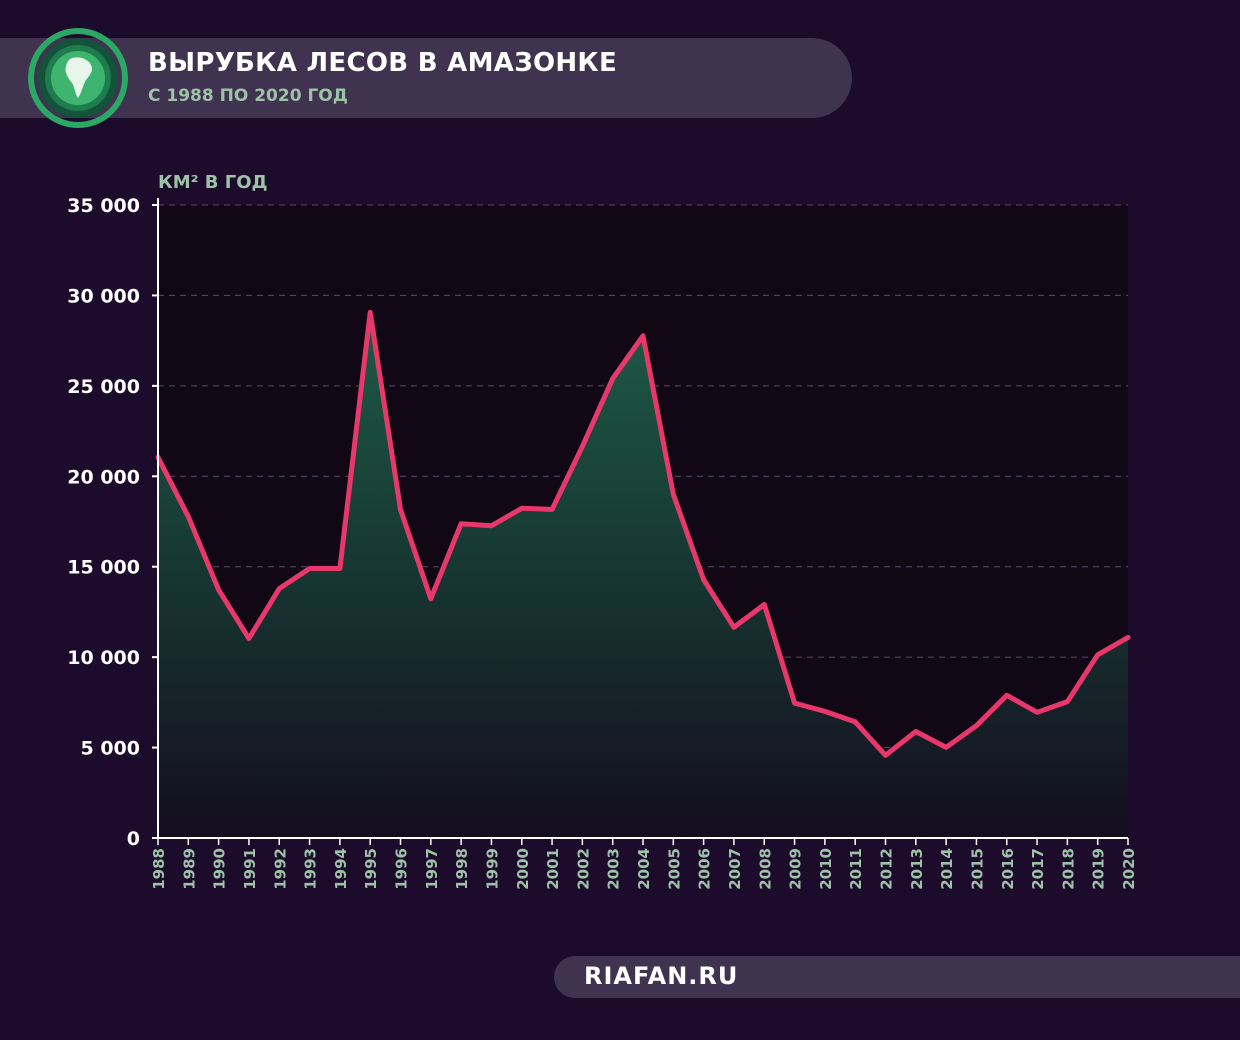 This screenshot has height=1040, width=1240. I want to click on x-tick-label: 2014, so click(947, 869).